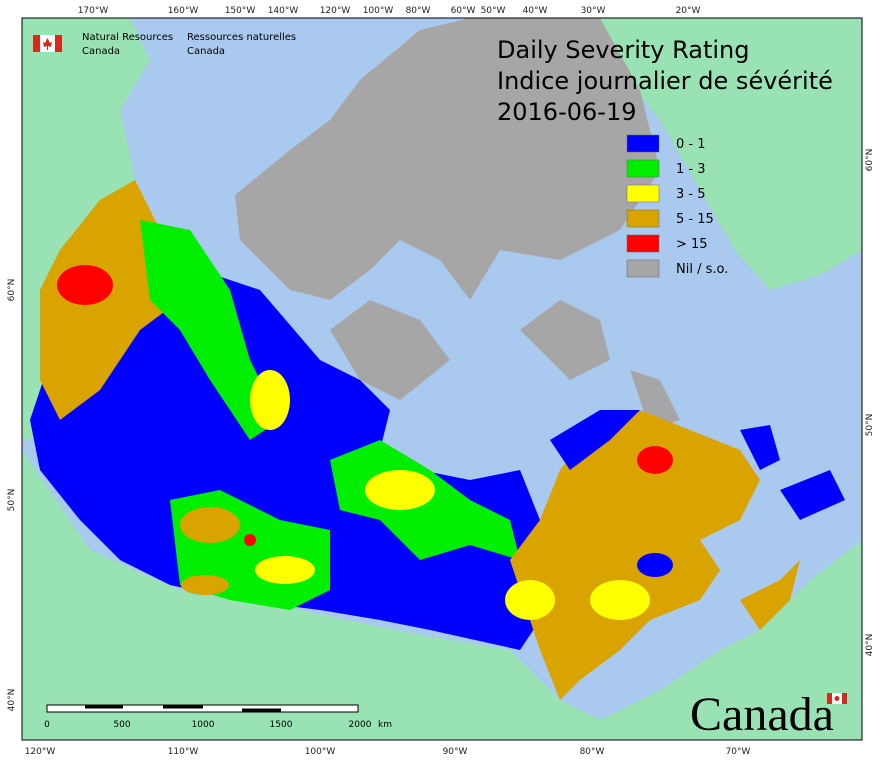 The height and width of the screenshot is (760, 880). I want to click on longitude-label: 170°W, so click(93, 11).